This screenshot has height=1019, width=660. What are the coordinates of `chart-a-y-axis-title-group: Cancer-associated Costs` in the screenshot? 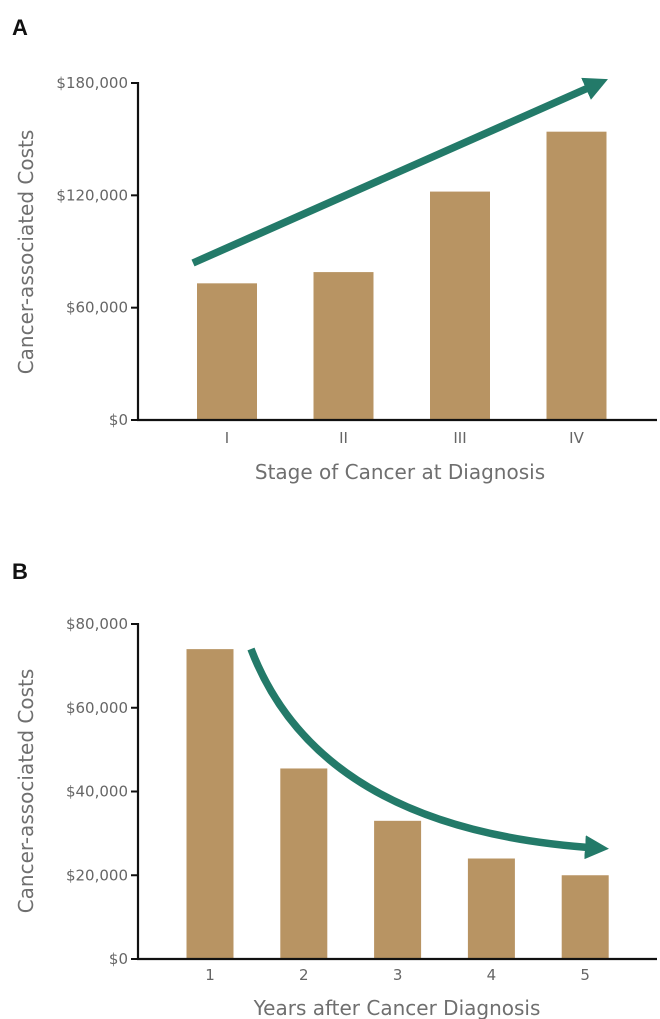 It's located at (26, 252).